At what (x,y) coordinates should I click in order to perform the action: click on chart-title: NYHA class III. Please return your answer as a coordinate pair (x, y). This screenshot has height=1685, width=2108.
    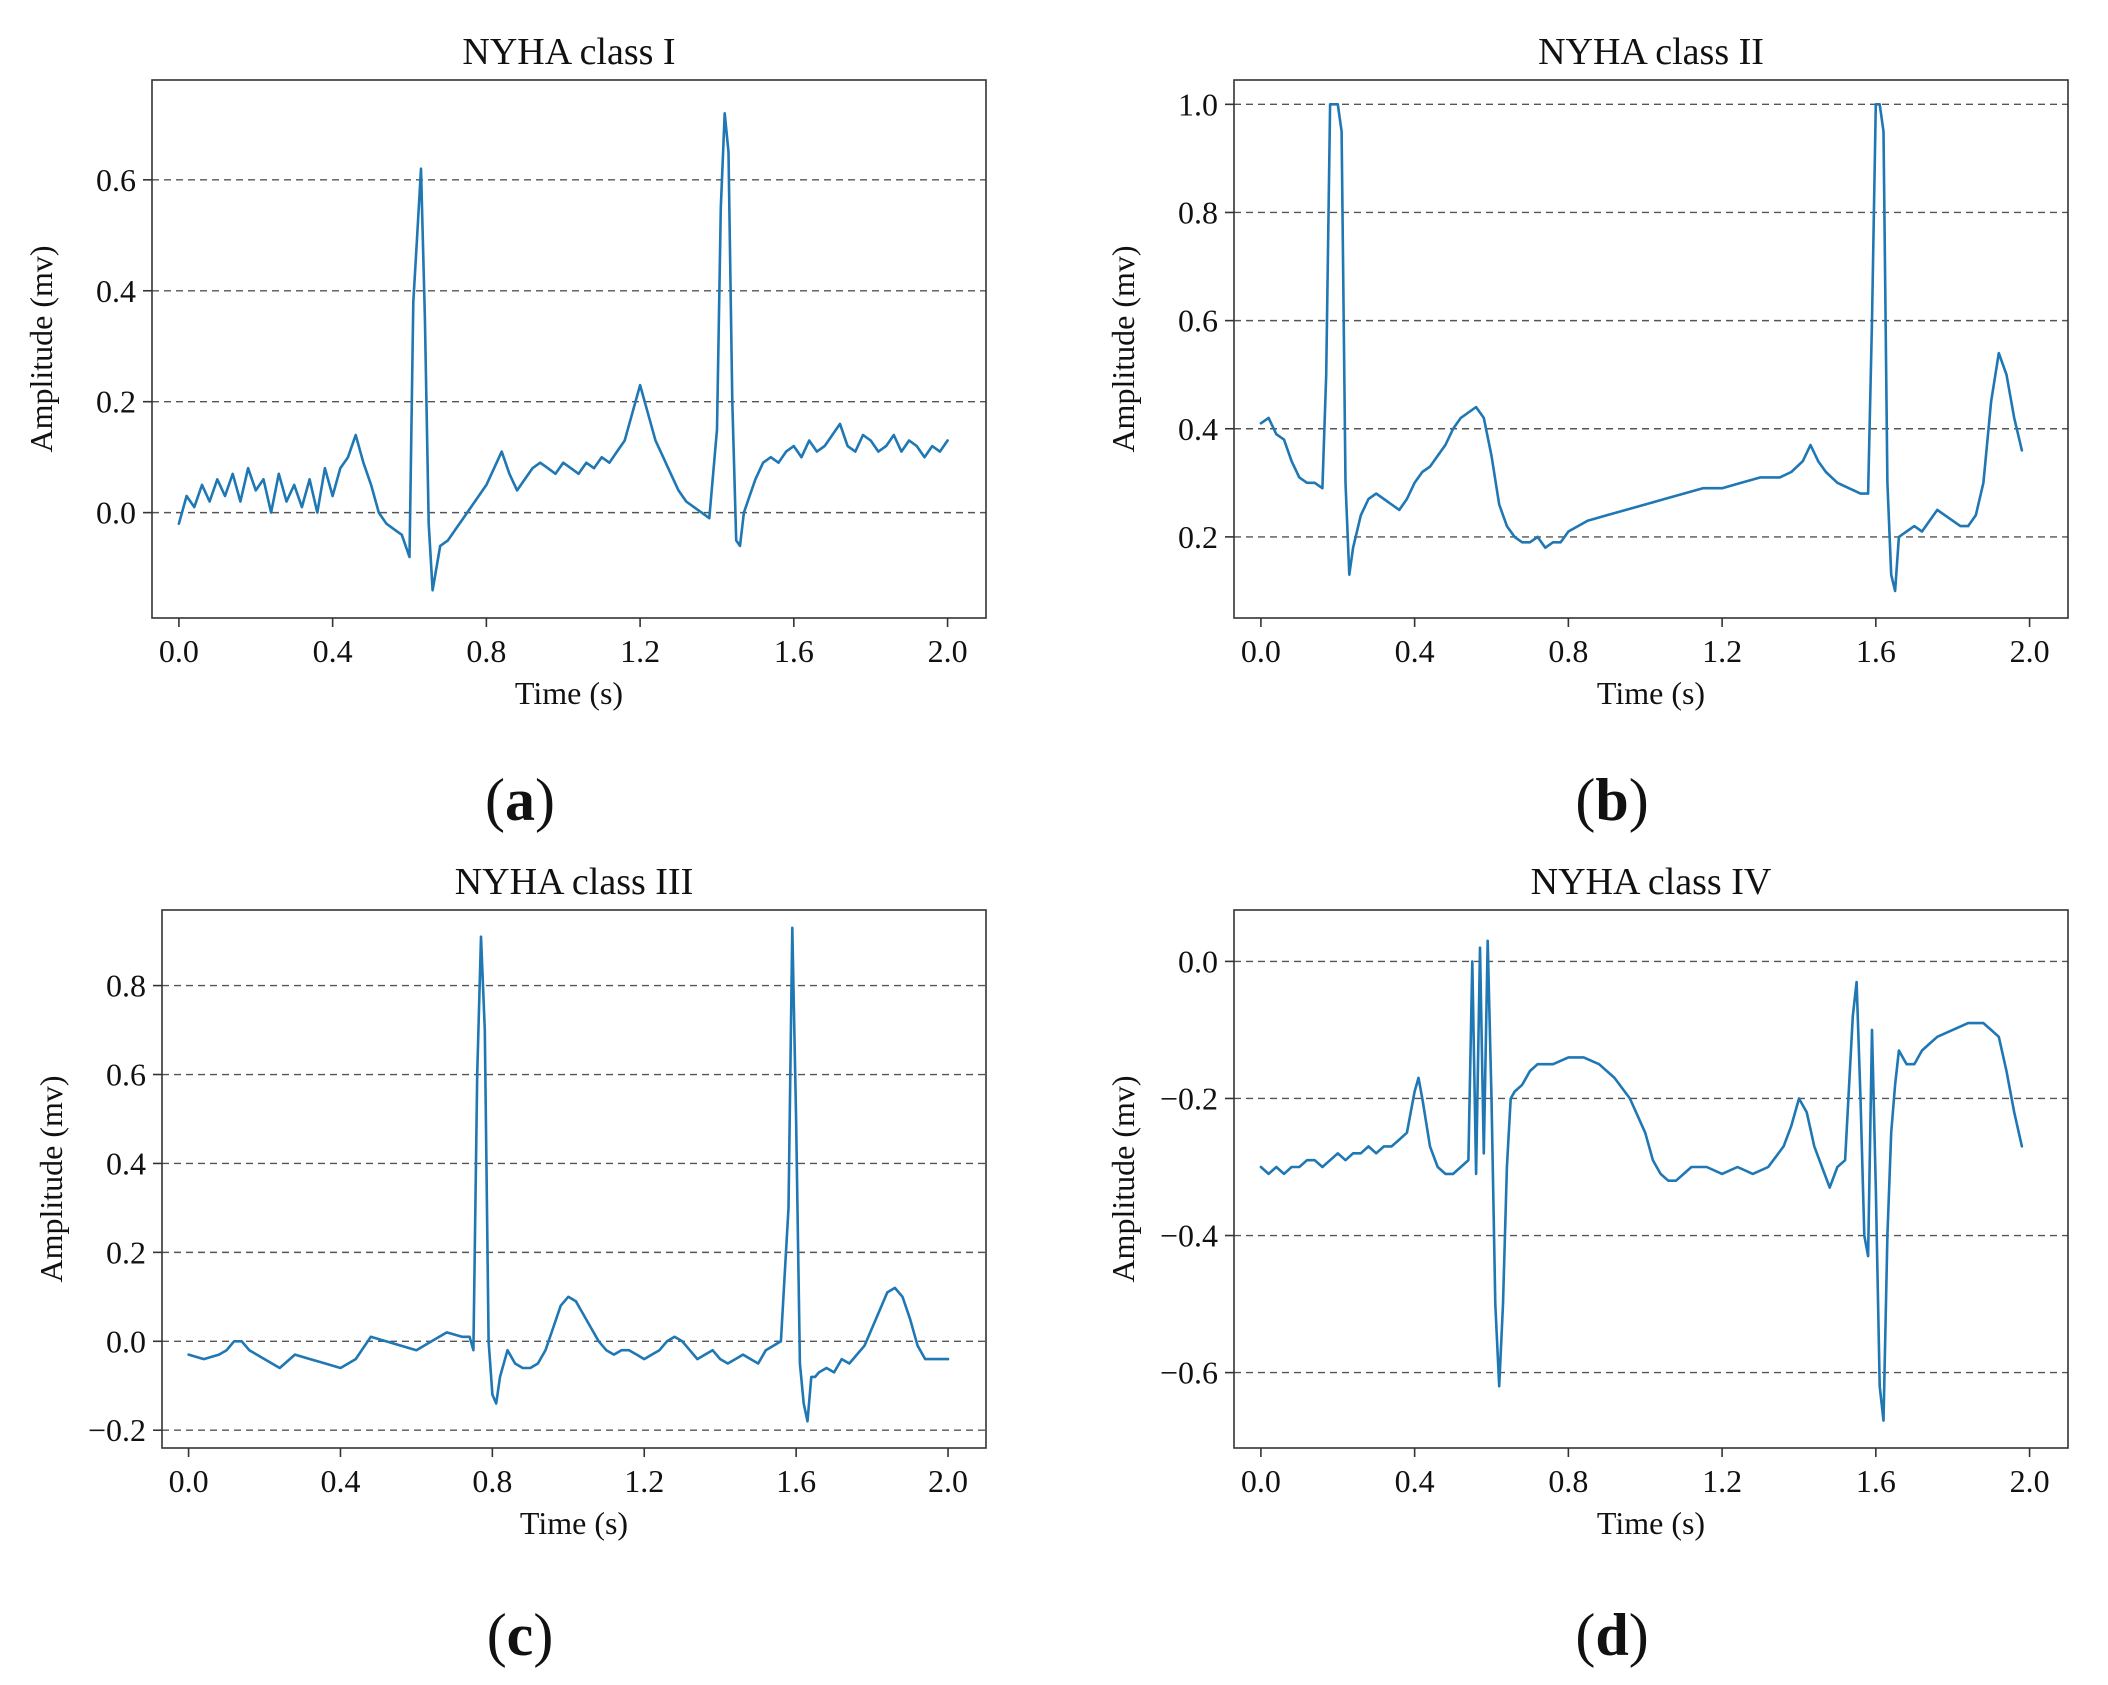
    Looking at the image, I should click on (574, 882).